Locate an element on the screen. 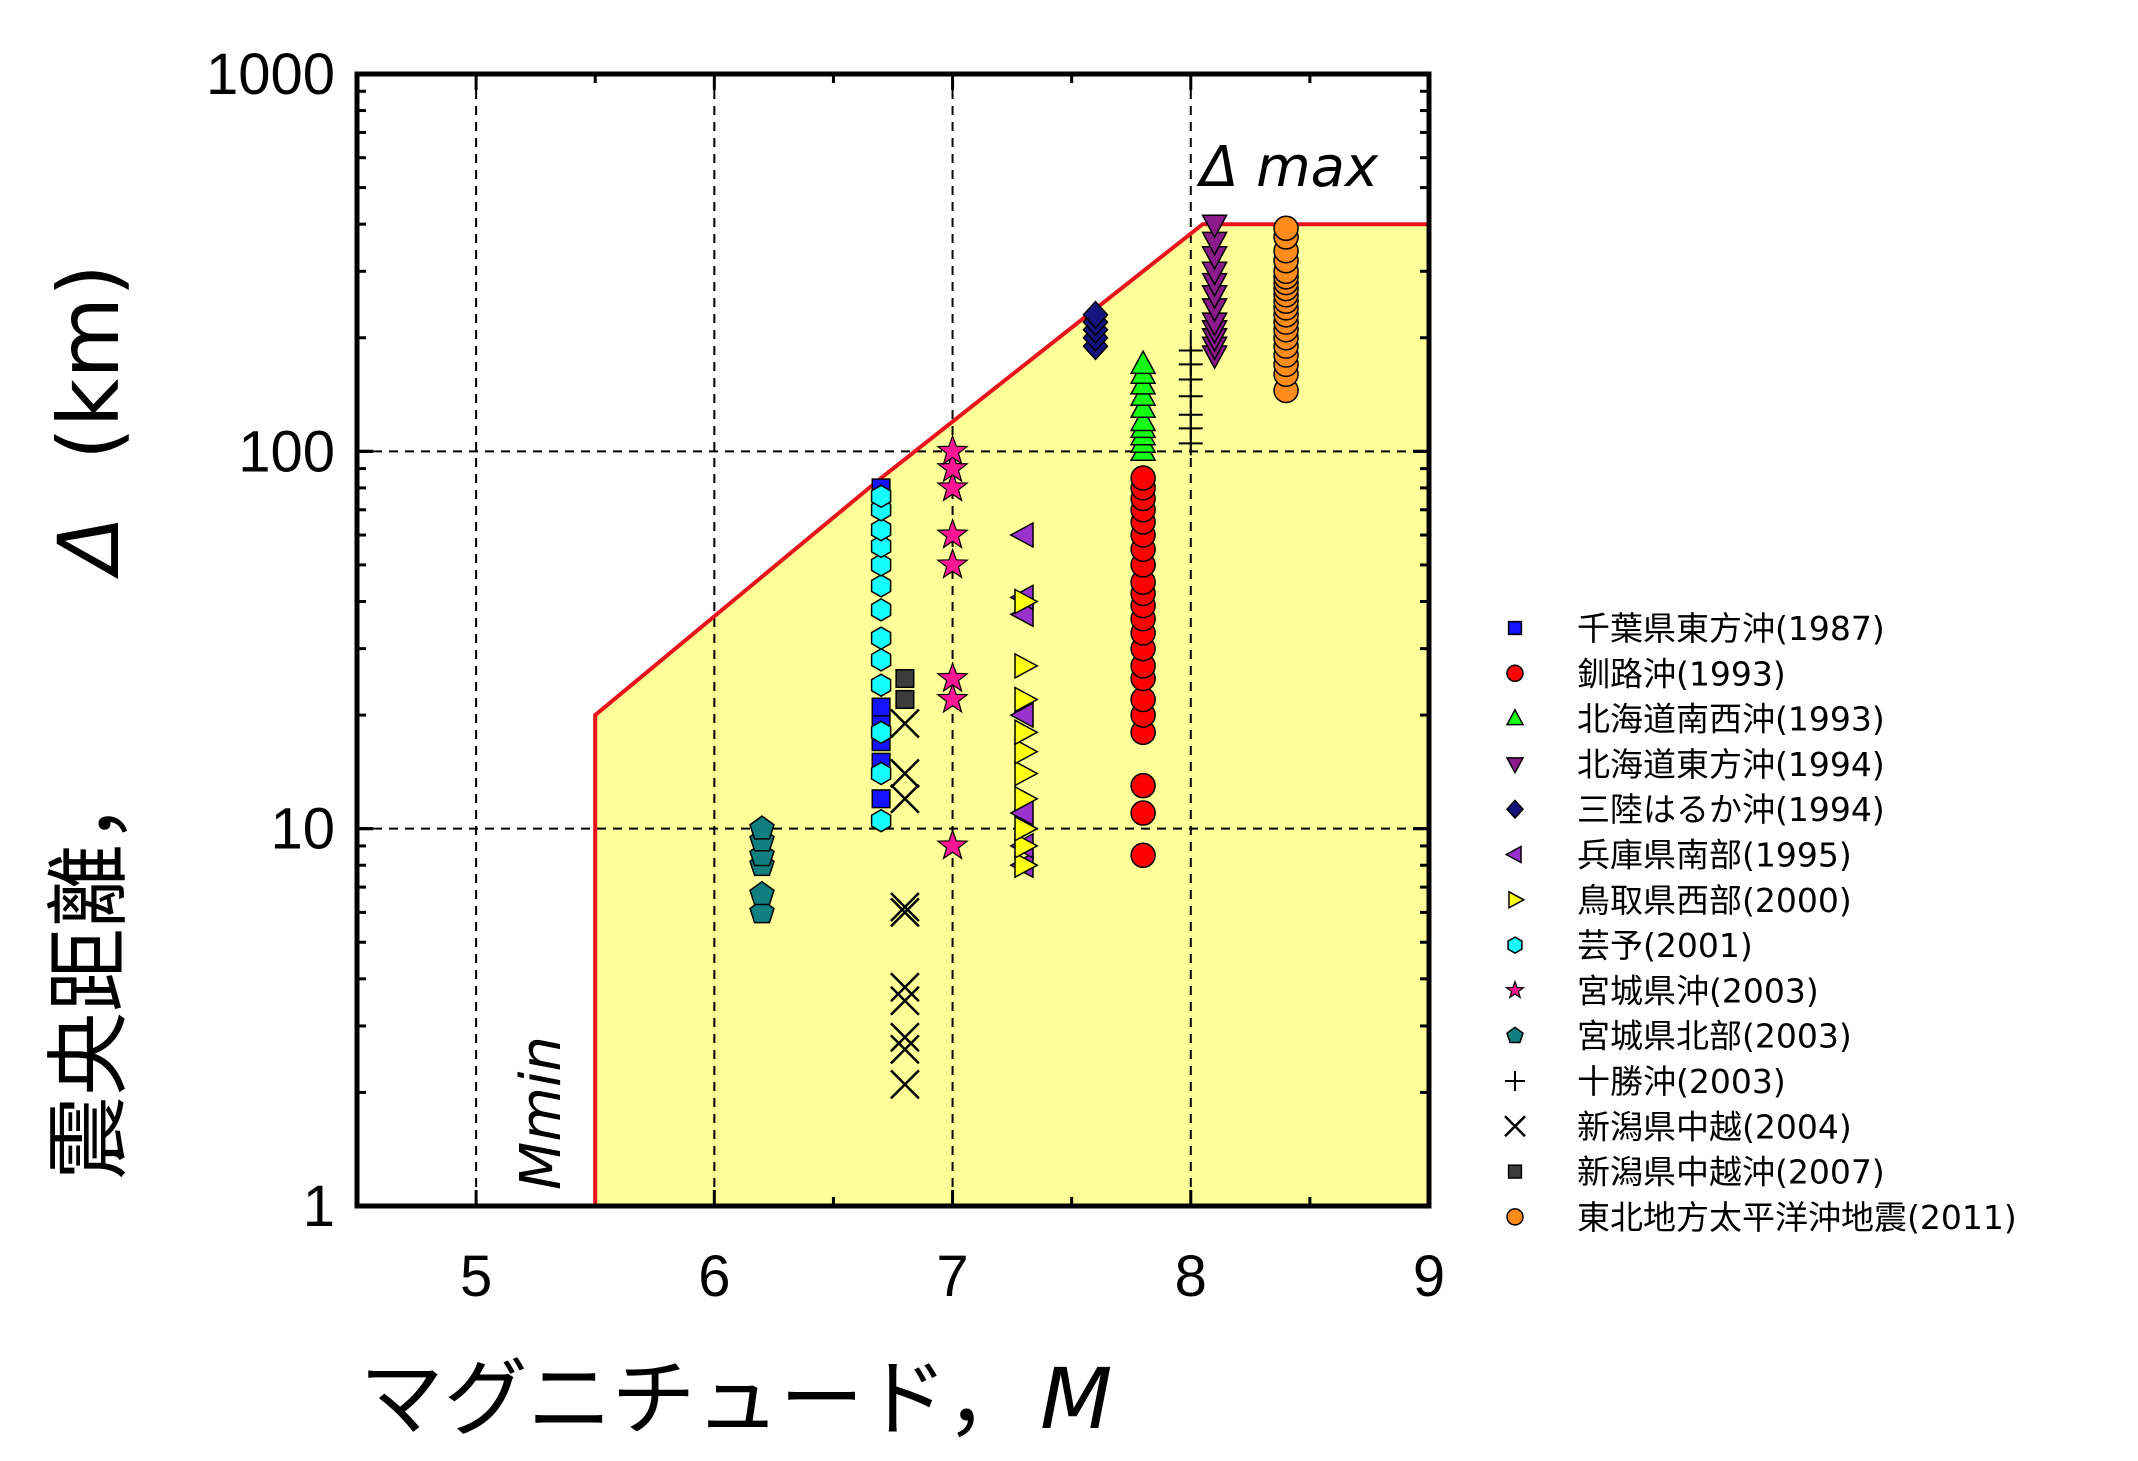 The height and width of the screenshot is (1461, 2138). legend-label: 三陸はるか沖(1994) is located at coordinates (1731, 809).